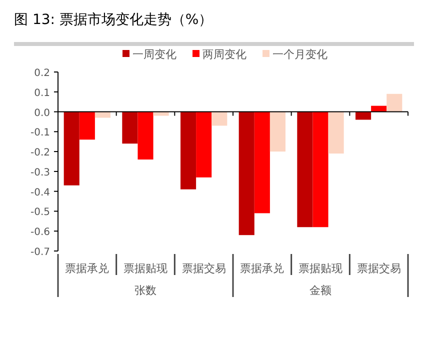 Image resolution: width=433 pixels, height=340 pixels. What do you see at coordinates (40, 133) in the screenshot?
I see `y-tick-label: -0.1` at bounding box center [40, 133].